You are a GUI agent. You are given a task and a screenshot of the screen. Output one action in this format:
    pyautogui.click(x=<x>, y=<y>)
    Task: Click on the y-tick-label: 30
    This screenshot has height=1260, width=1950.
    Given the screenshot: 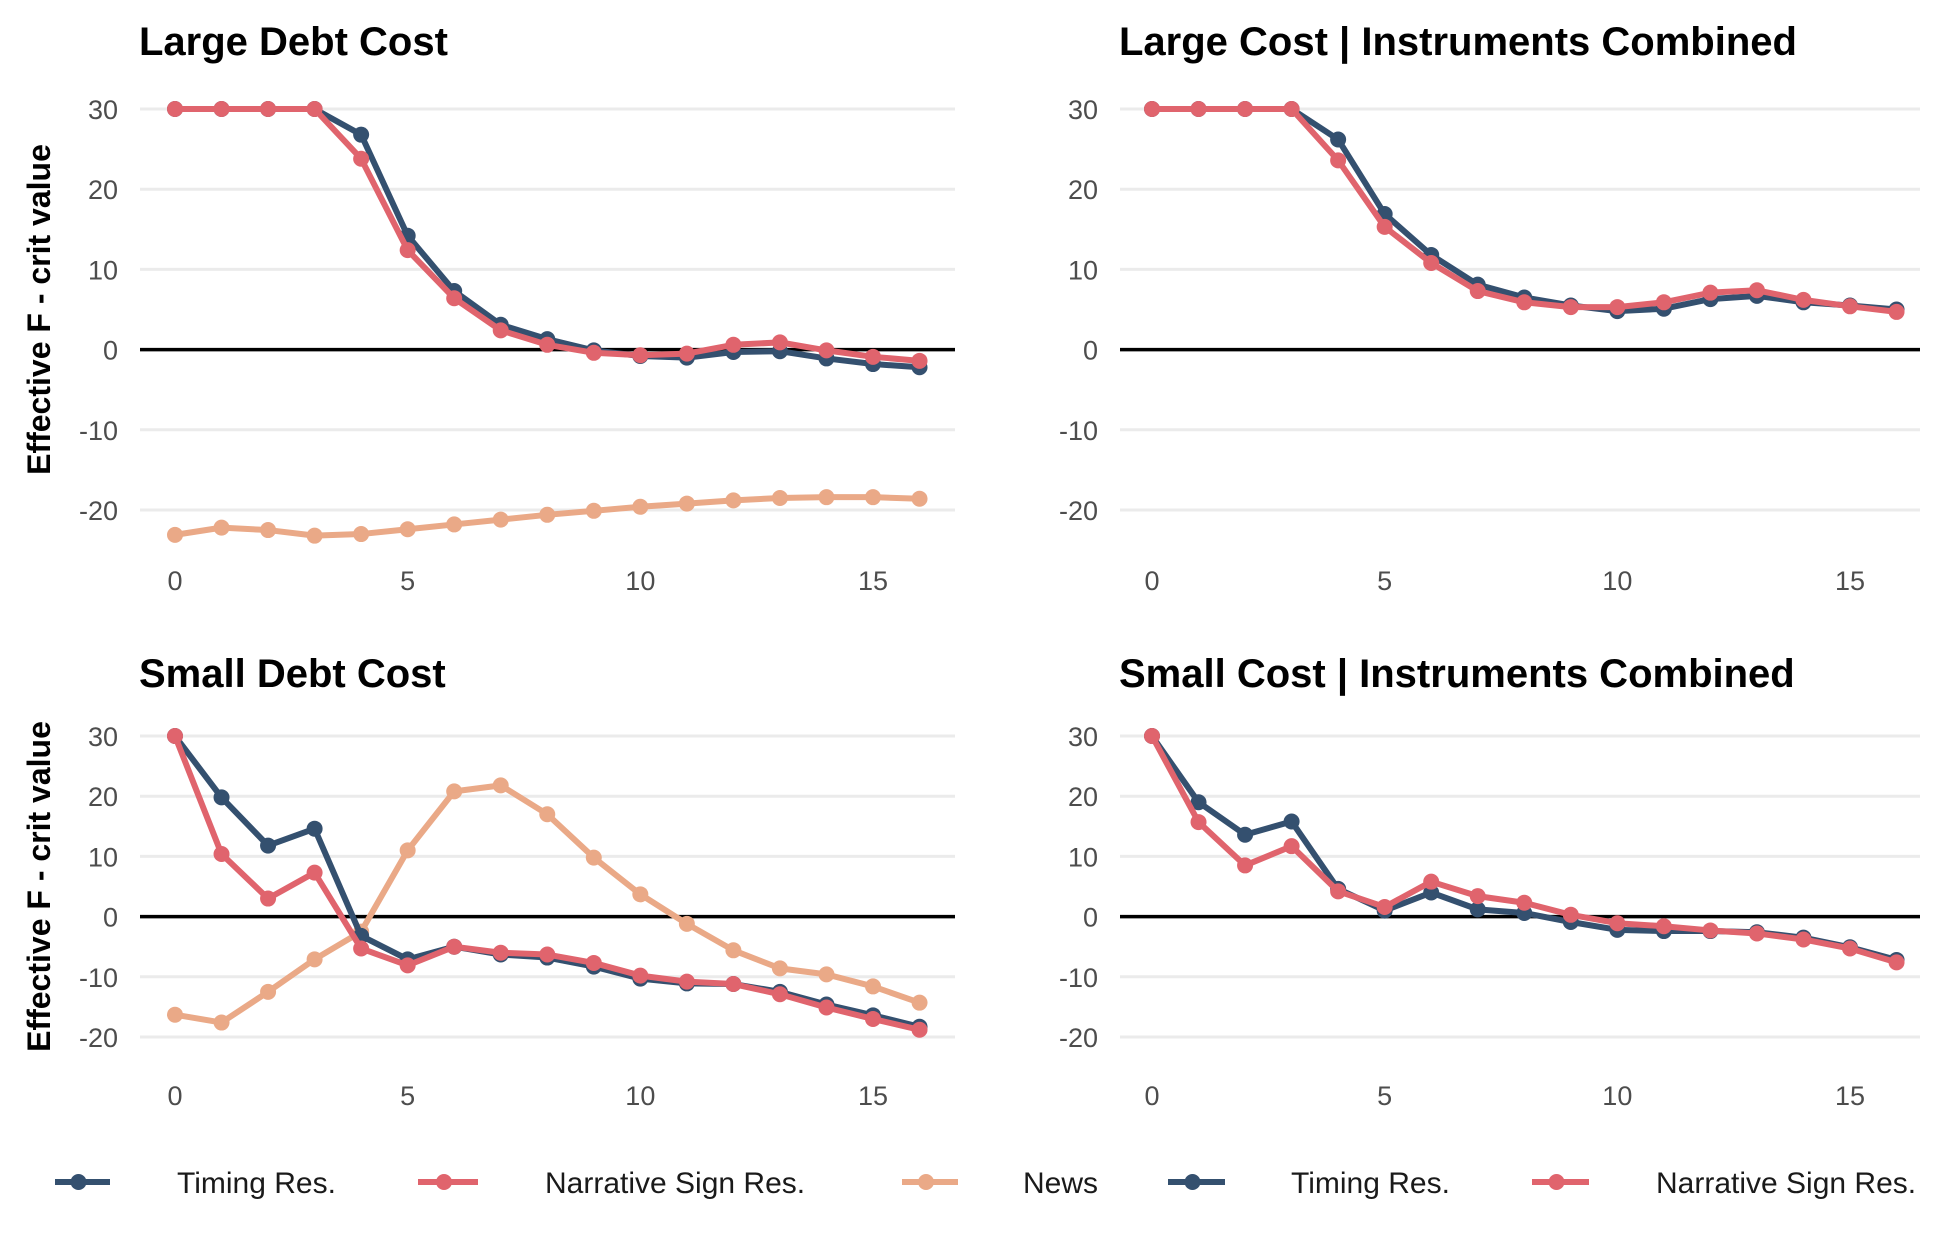 What is the action you would take?
    pyautogui.click(x=1083, y=737)
    